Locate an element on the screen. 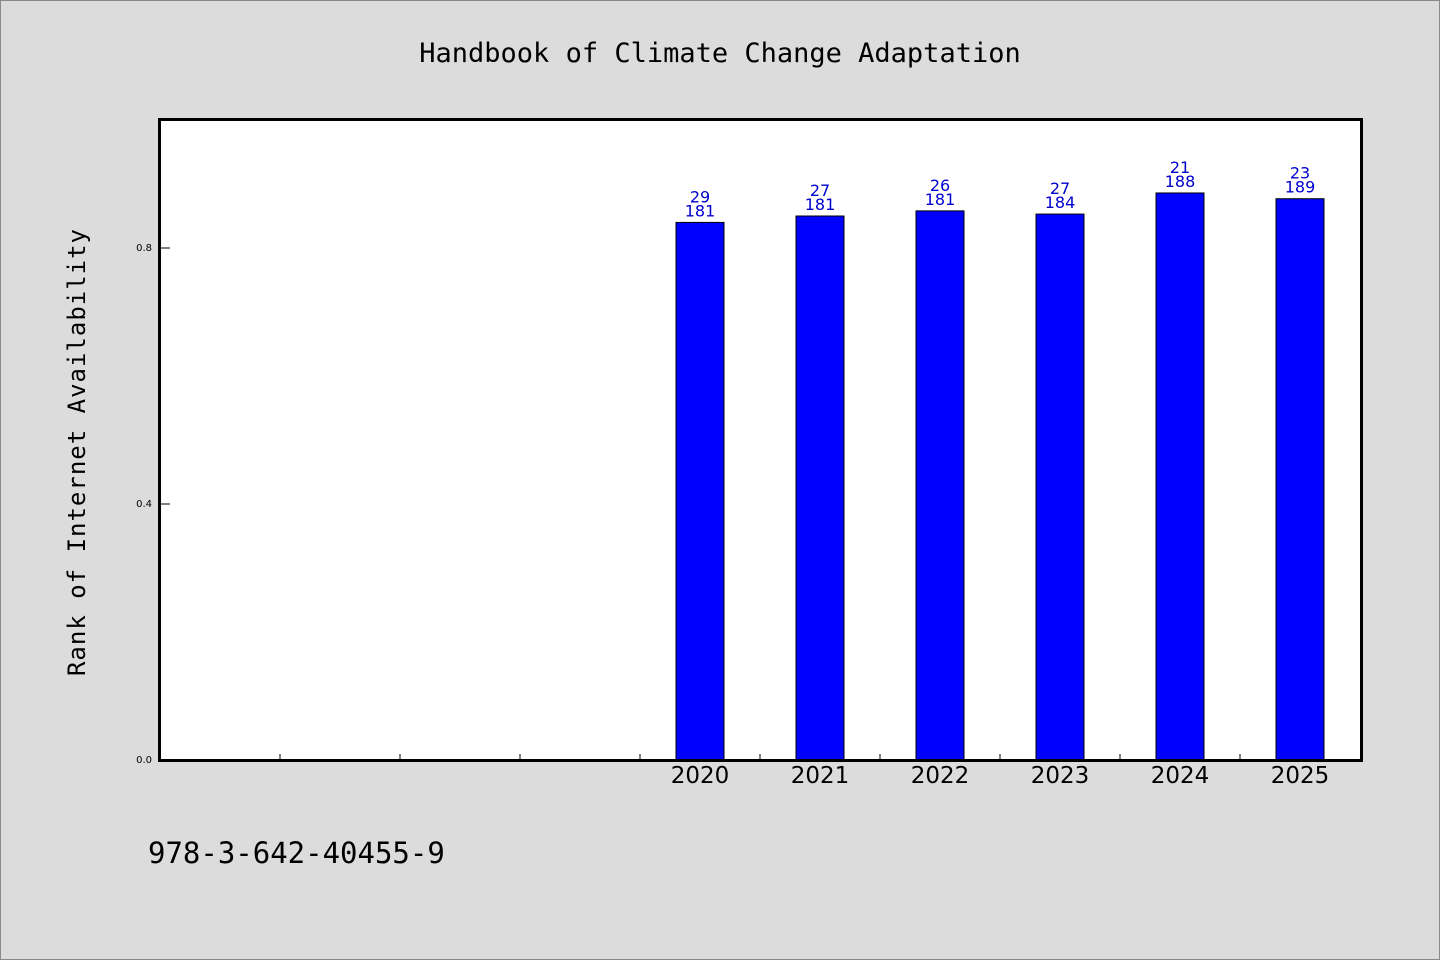 The image size is (1440, 960). x-ticks-group: 2020 2021 2022 2023 2024 2025 is located at coordinates (804, 771).